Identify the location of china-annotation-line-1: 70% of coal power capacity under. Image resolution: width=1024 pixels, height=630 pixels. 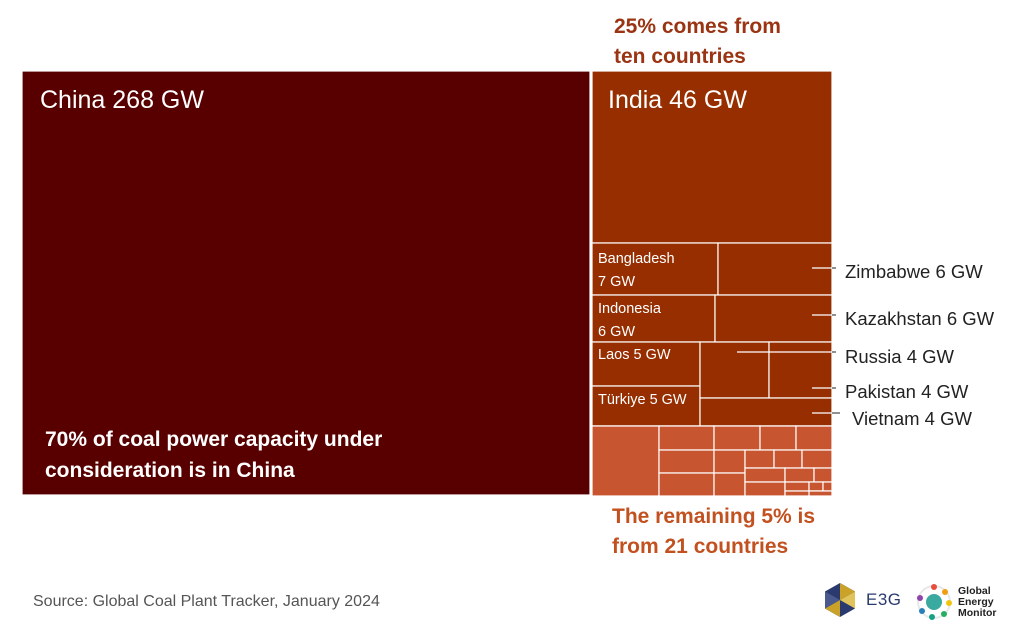
(214, 439).